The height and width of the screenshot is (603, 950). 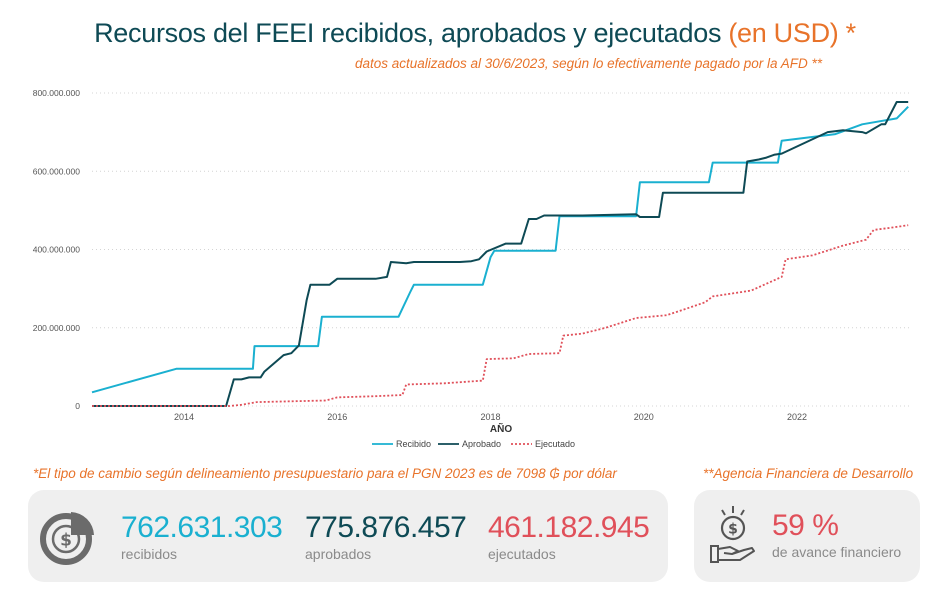 I want to click on kpi-recibidos-value: 762.631.303, so click(x=202, y=527).